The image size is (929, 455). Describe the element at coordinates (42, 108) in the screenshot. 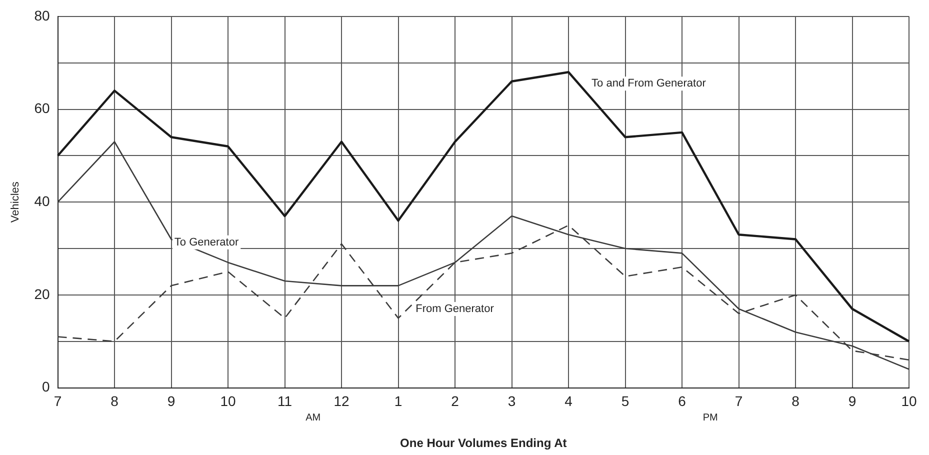

I see `y-tick-label: 60` at that location.